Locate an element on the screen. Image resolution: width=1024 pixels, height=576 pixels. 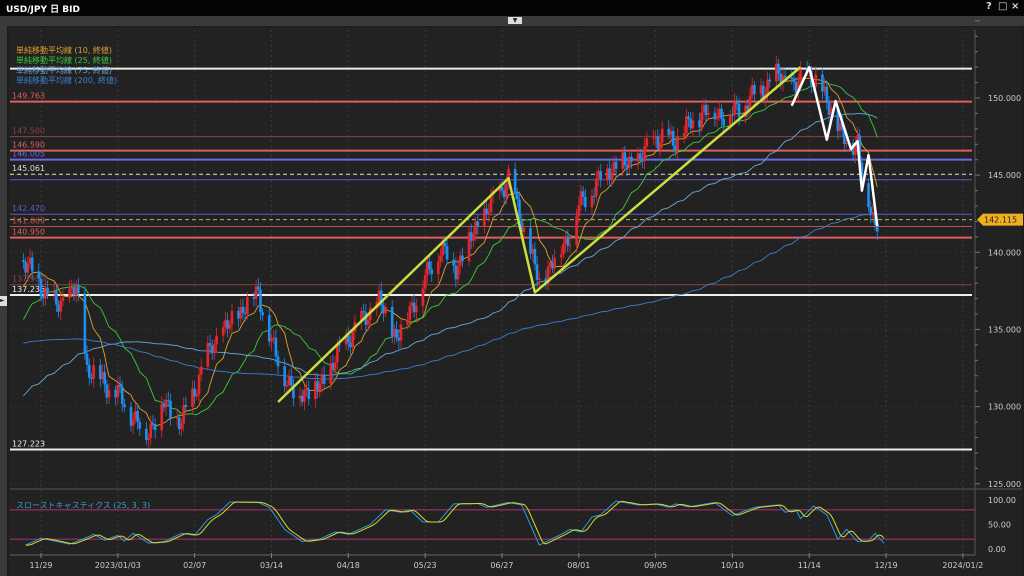
stochastic-legend: スローストキャスティクス (25, 3, 3) is located at coordinates (83, 505).